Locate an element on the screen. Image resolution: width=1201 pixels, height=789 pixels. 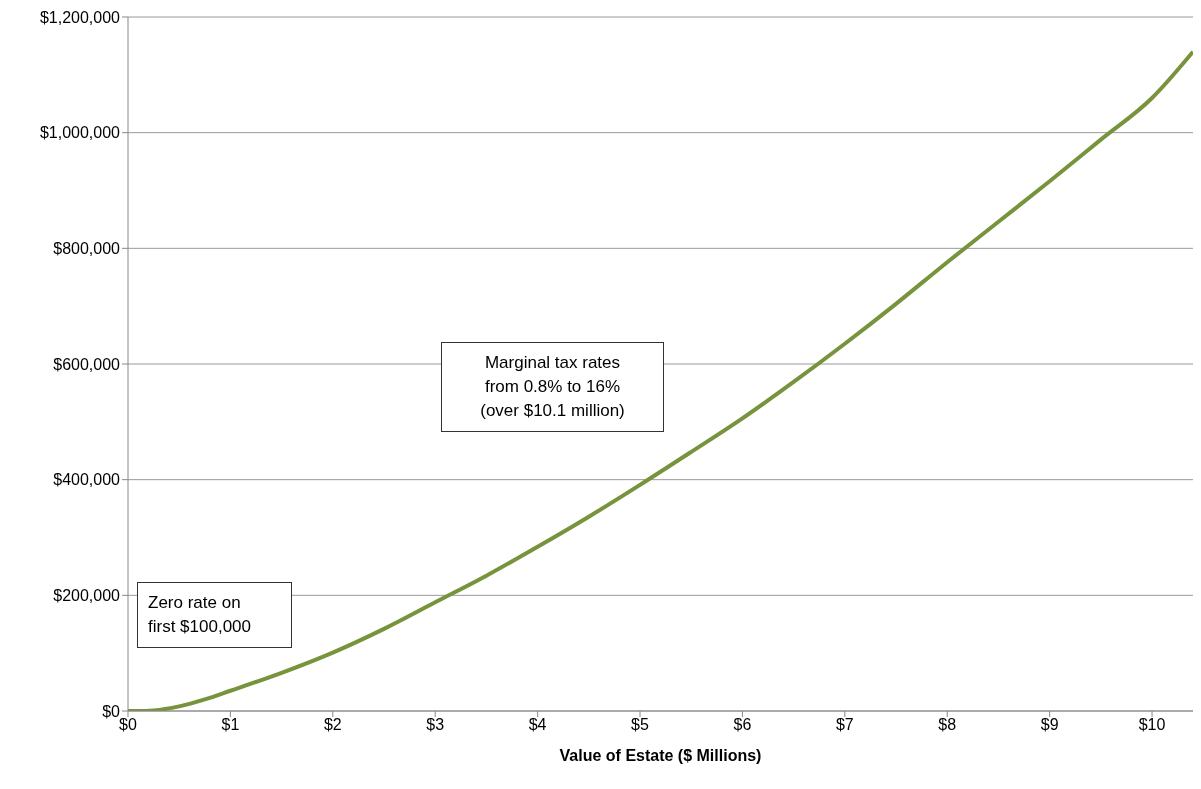
x-tick-label: $5 is located at coordinates (640, 725).